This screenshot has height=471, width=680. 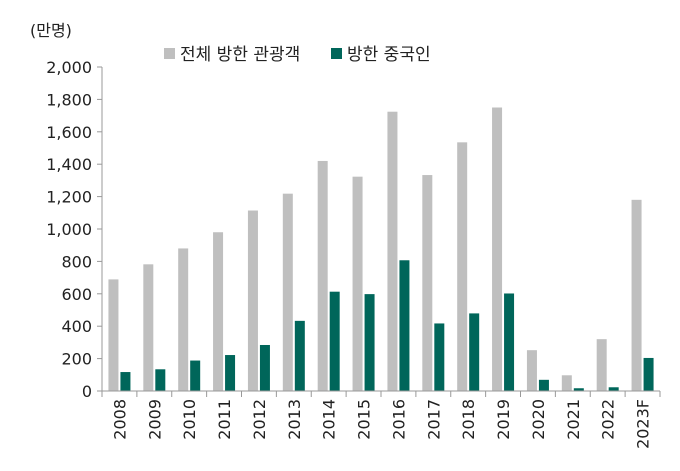 I want to click on y-tick-label: 1,600, so click(x=69, y=132).